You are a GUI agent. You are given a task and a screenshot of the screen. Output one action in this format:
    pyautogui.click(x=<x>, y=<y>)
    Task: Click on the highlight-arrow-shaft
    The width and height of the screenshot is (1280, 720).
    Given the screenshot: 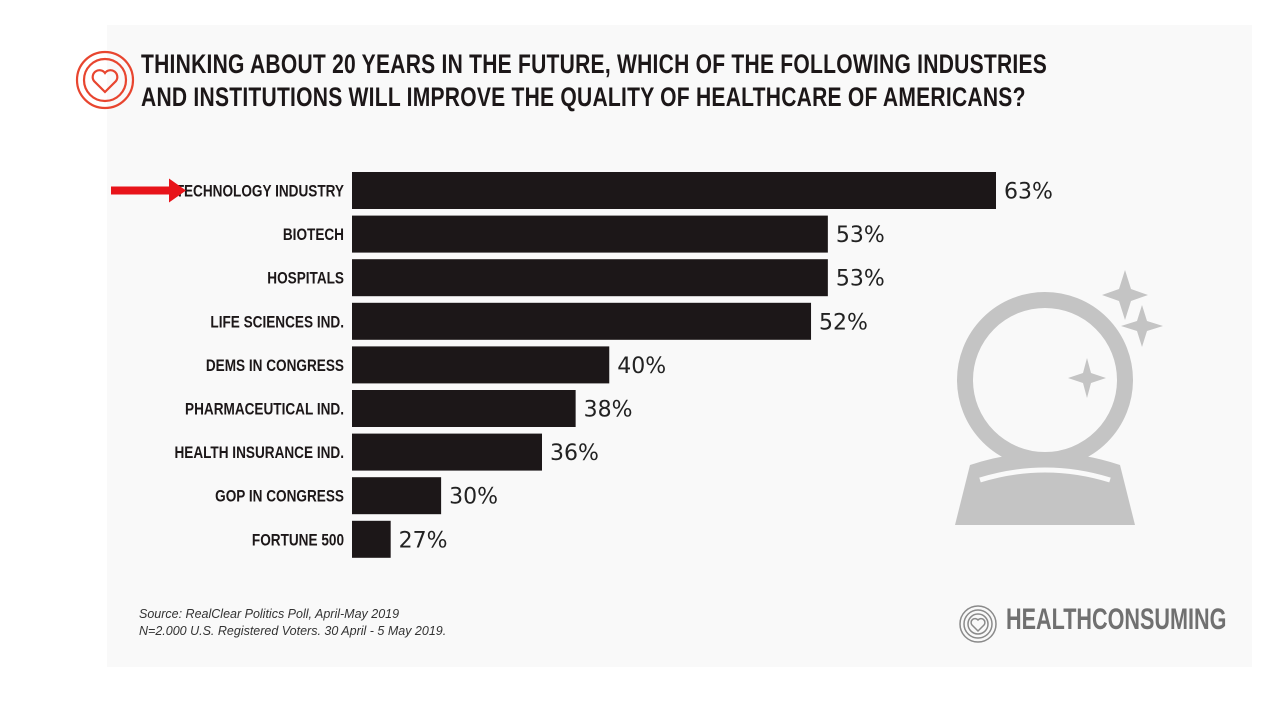 What is the action you would take?
    pyautogui.click(x=140, y=190)
    